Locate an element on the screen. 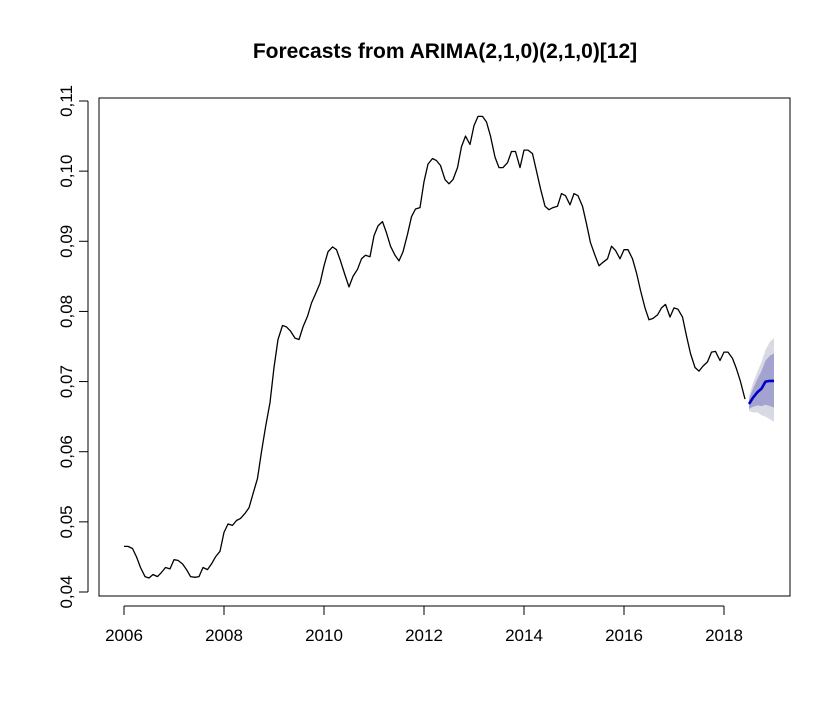 Image resolution: width=840 pixels, height=720 pixels. y-tick-label: 0,11 is located at coordinates (66, 101).